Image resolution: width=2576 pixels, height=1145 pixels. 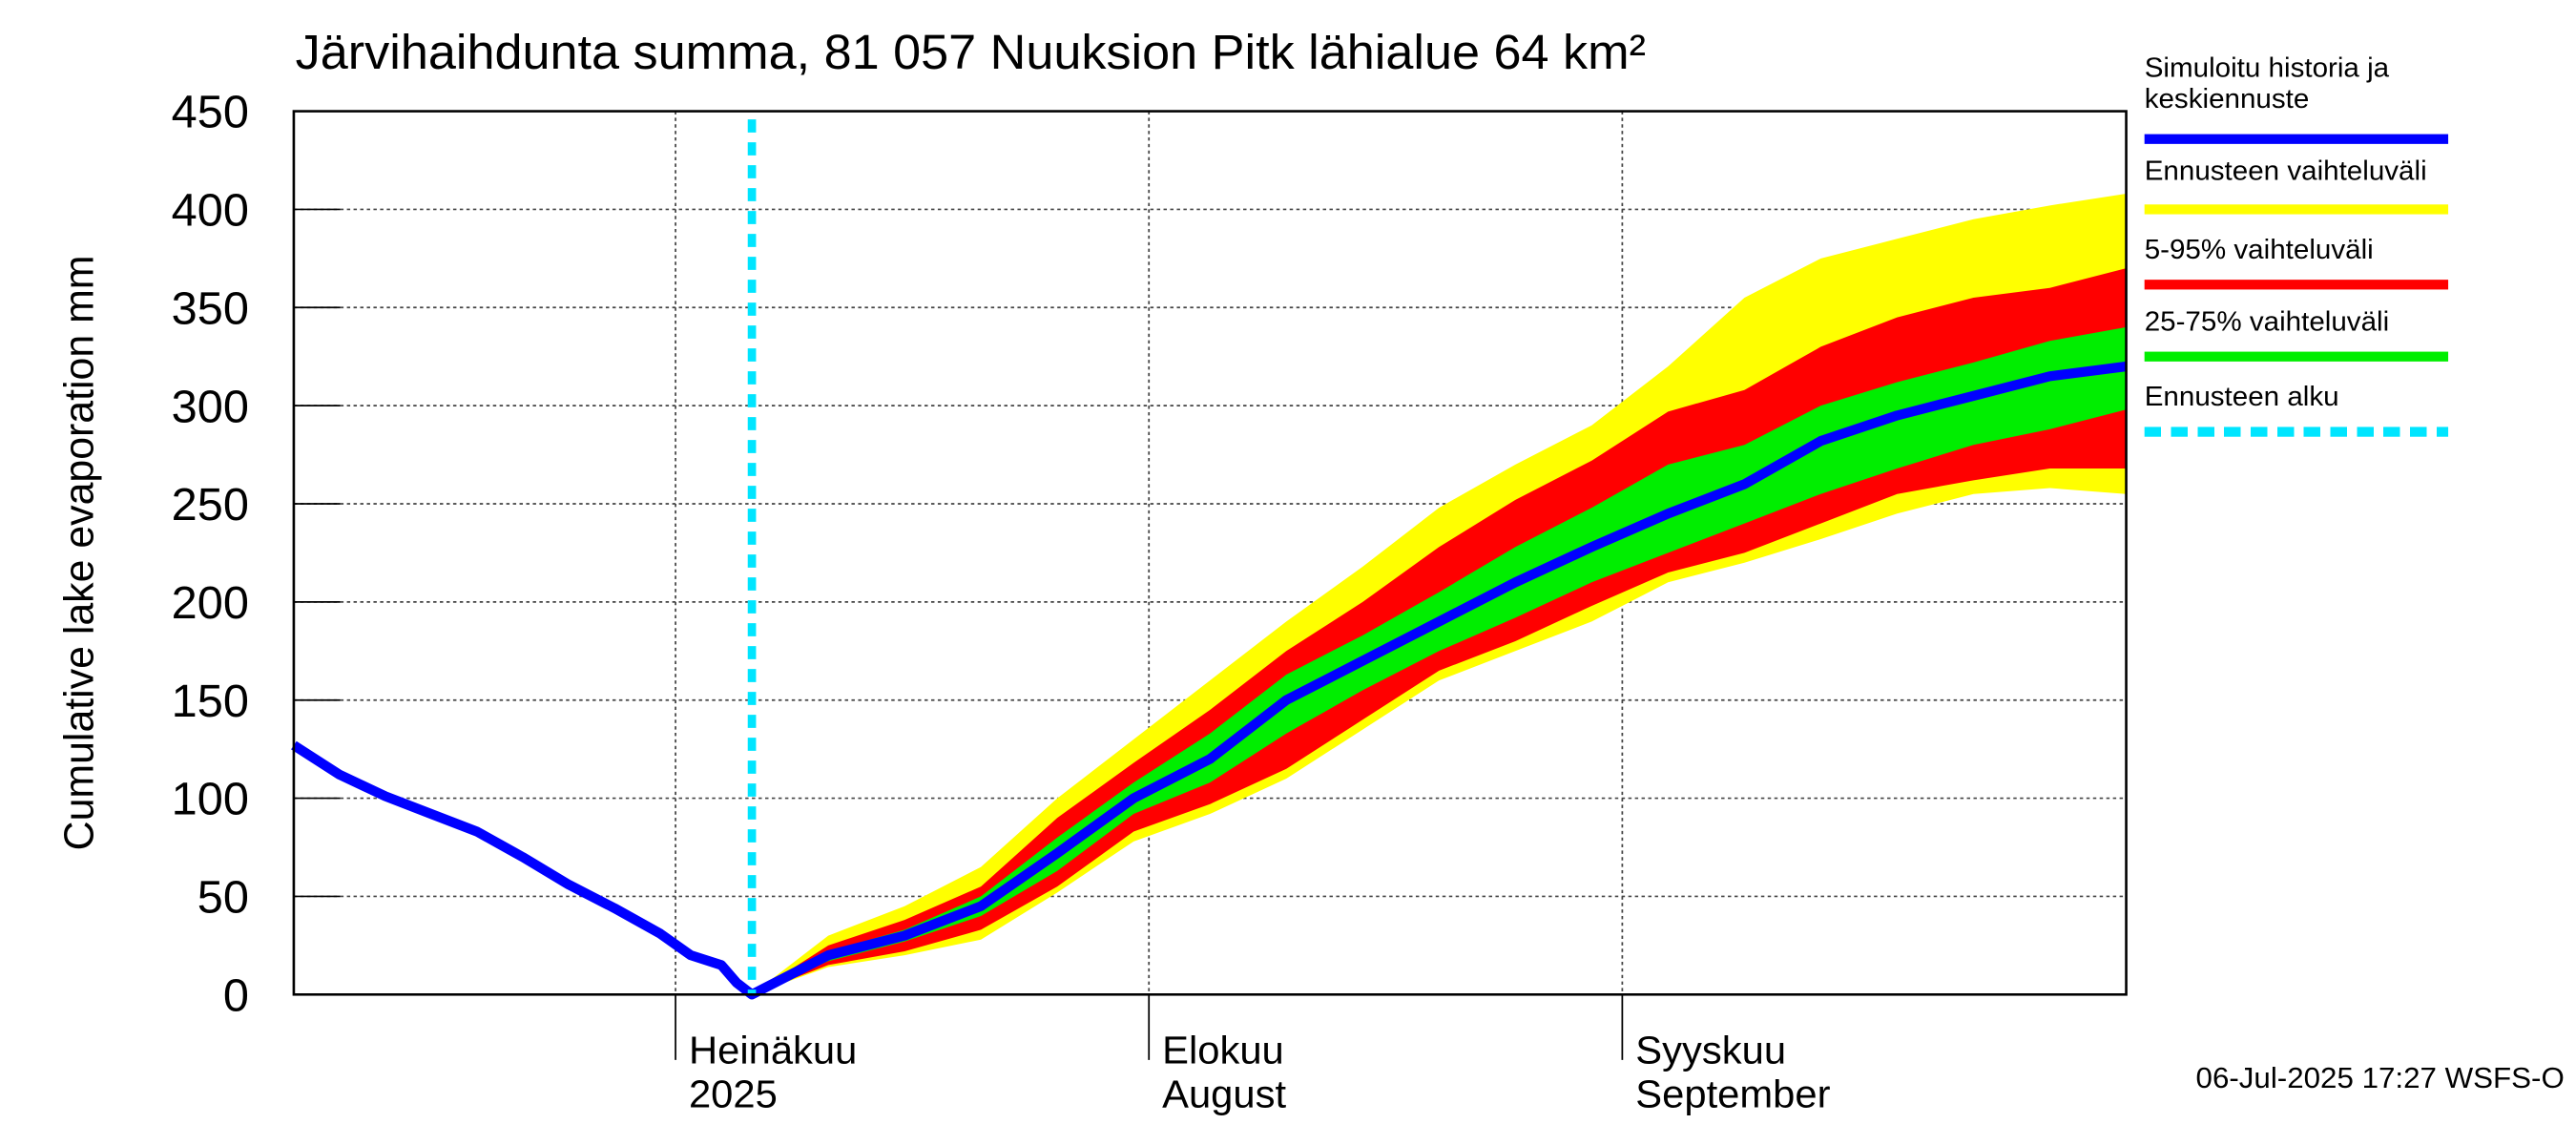 What do you see at coordinates (210, 211) in the screenshot?
I see `y-tick-label: 400` at bounding box center [210, 211].